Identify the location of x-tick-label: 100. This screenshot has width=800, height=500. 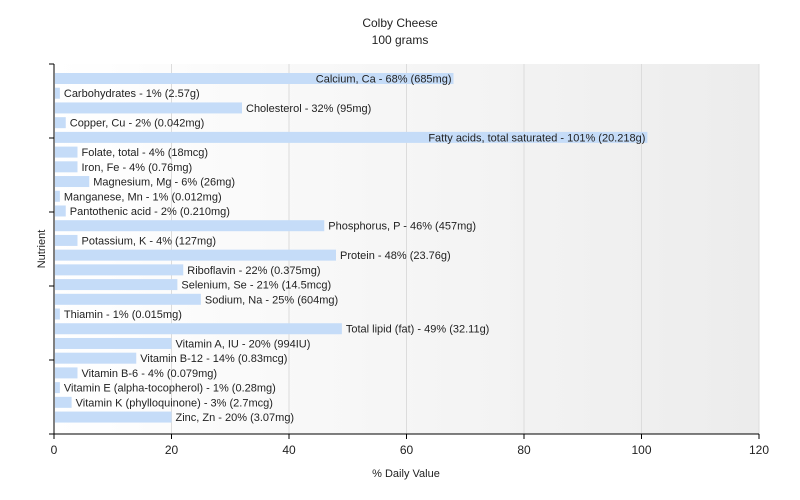
(641, 450).